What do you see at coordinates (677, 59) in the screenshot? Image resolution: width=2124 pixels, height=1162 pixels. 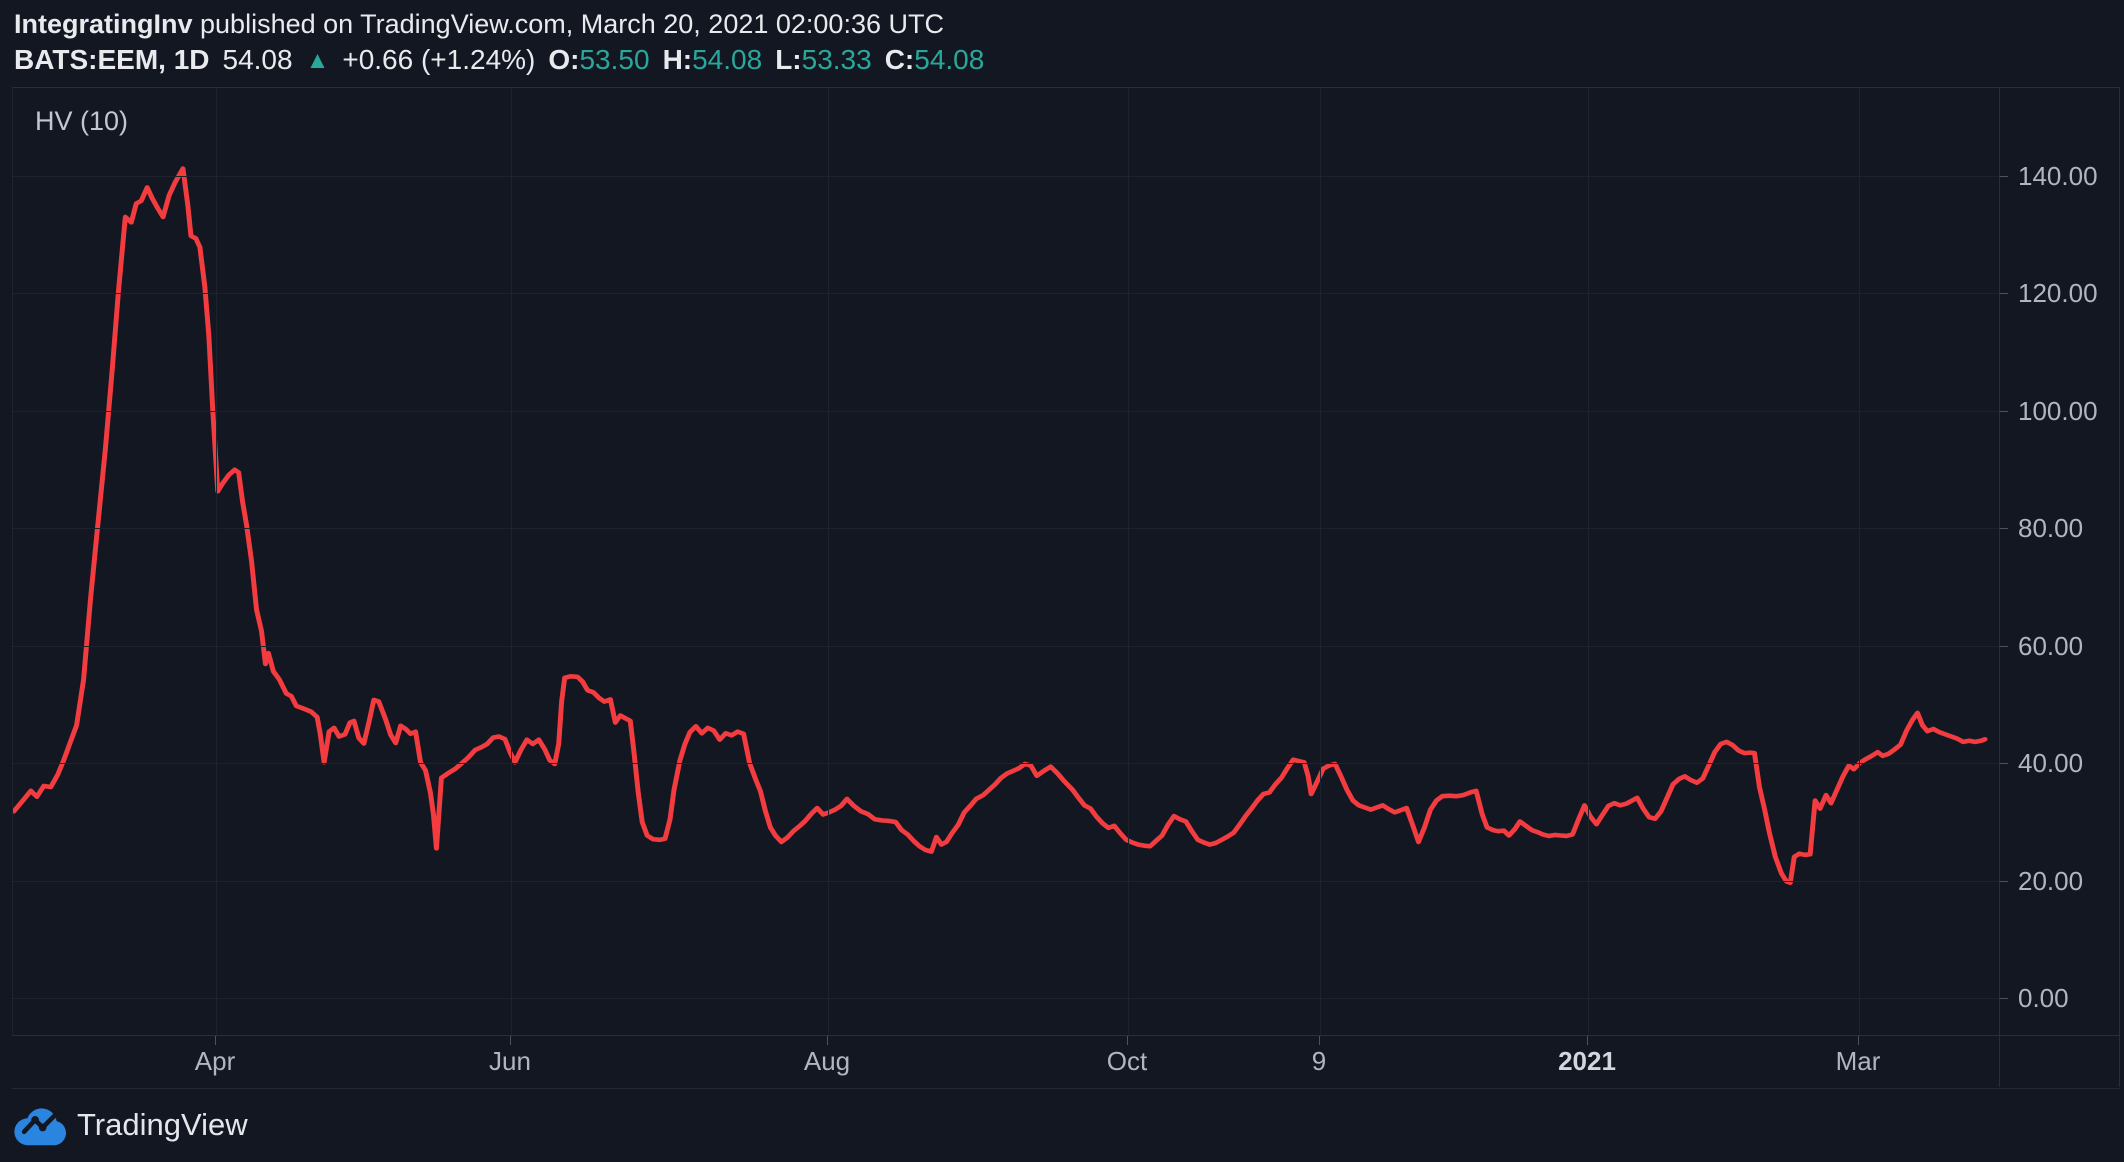 I see `high-label: H:` at bounding box center [677, 59].